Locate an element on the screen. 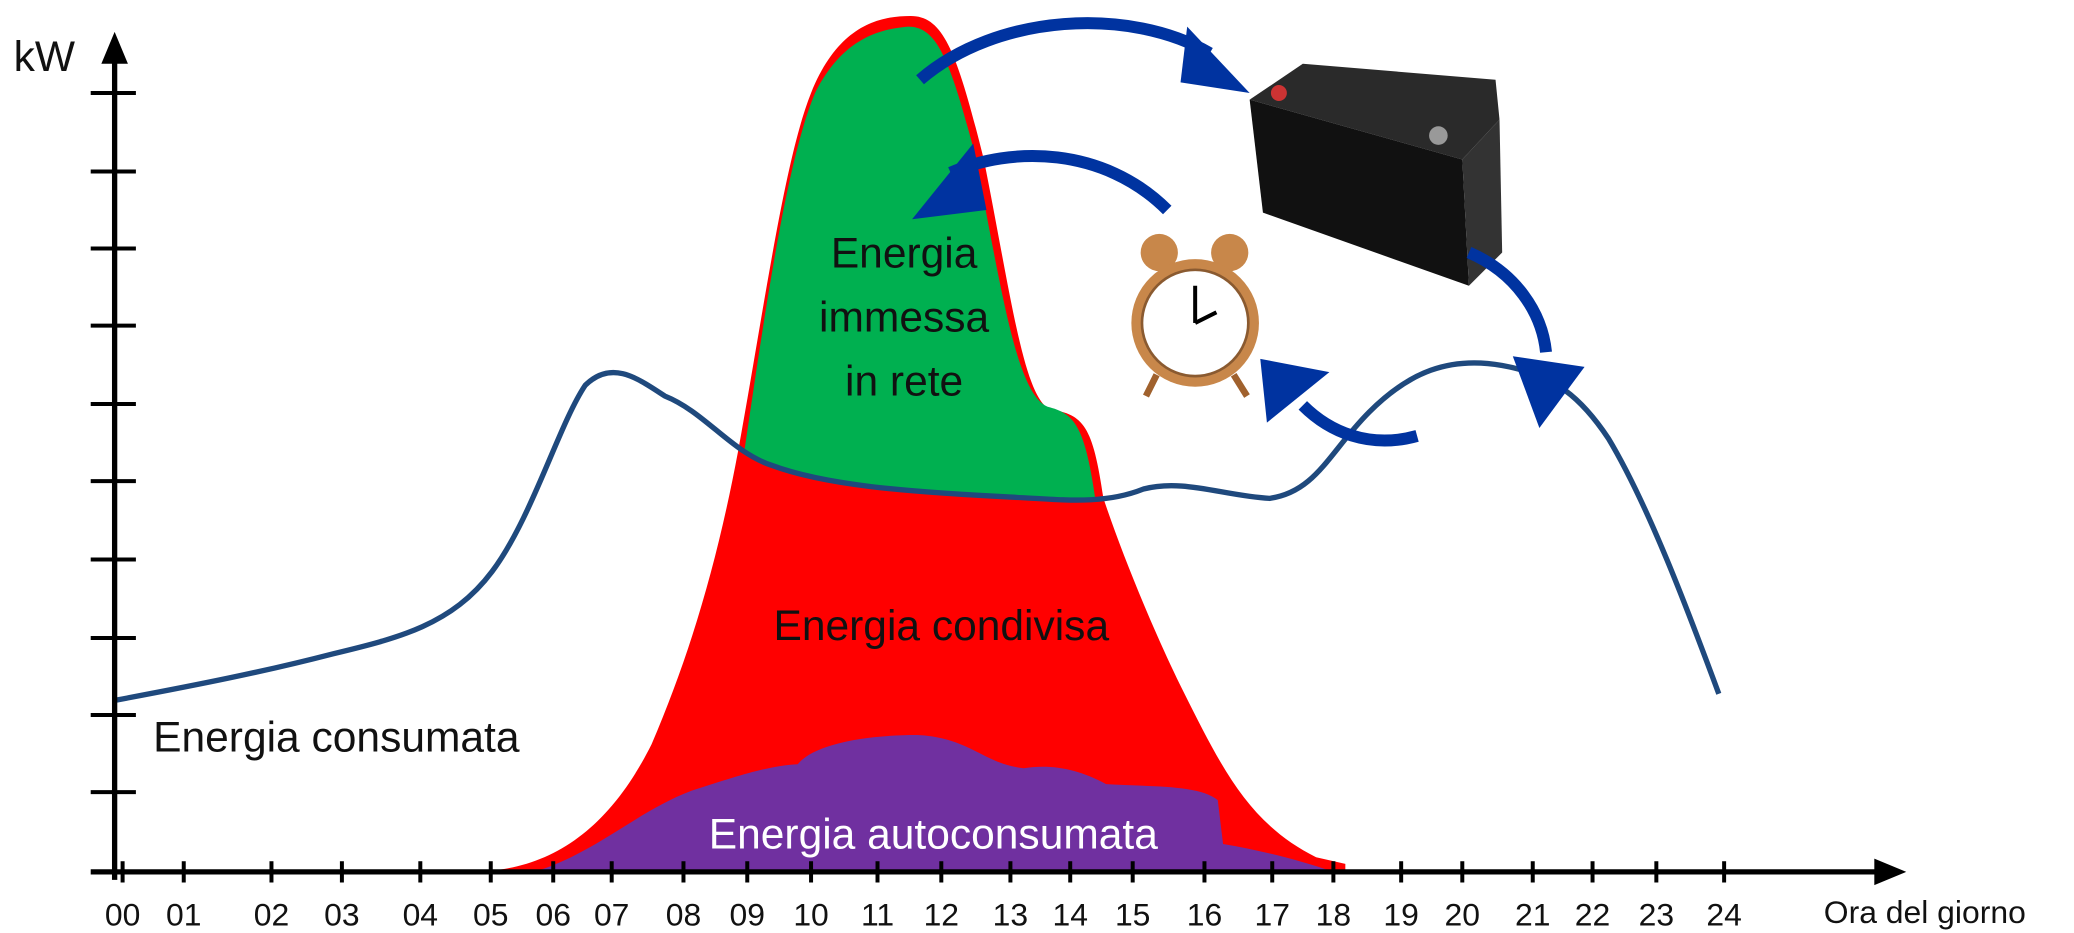 The image size is (2074, 933). hour-label: 01 is located at coordinates (183, 914).